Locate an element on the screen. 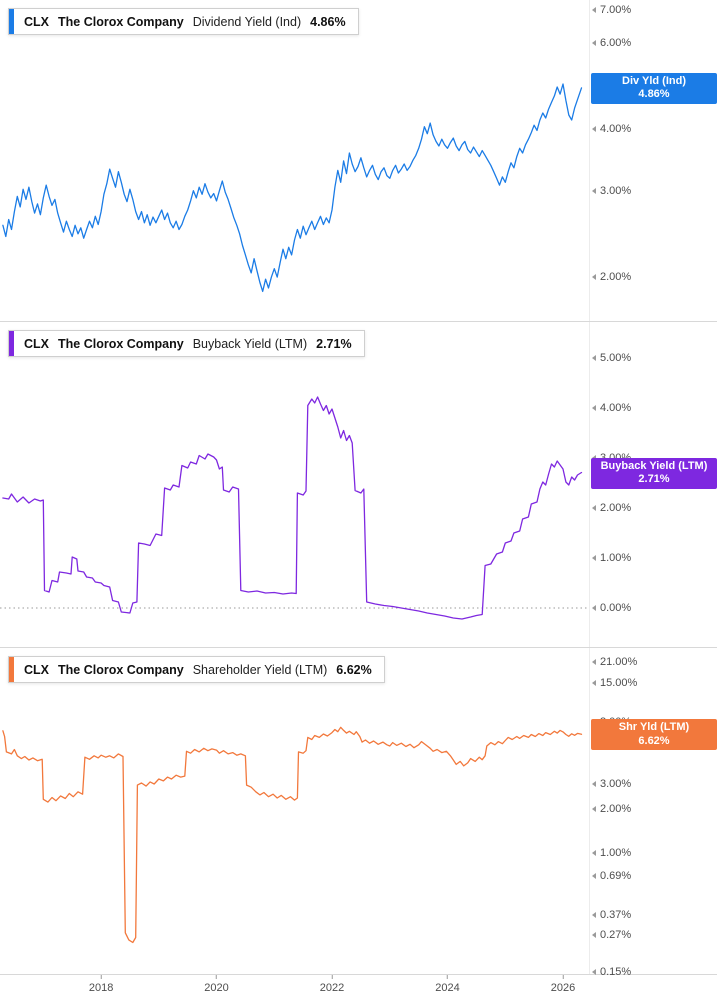 This screenshot has height=1005, width=717. y-axis-tick-label: 0.00% is located at coordinates (616, 608).